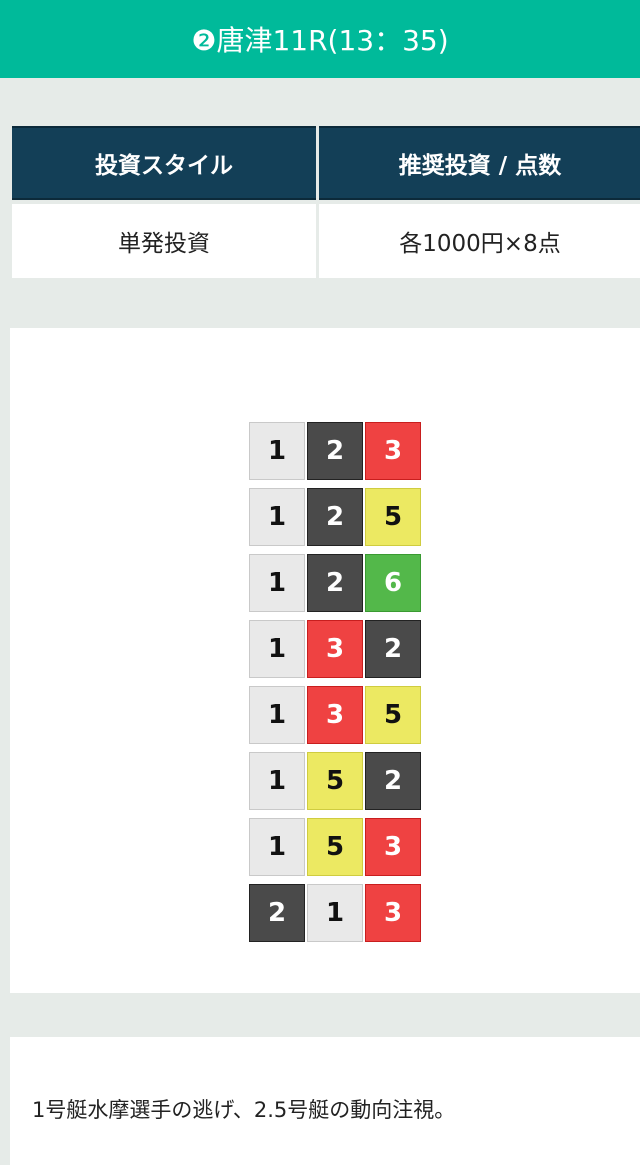  I want to click on header-recommended: 推奨投資 / 点数, so click(479, 163).